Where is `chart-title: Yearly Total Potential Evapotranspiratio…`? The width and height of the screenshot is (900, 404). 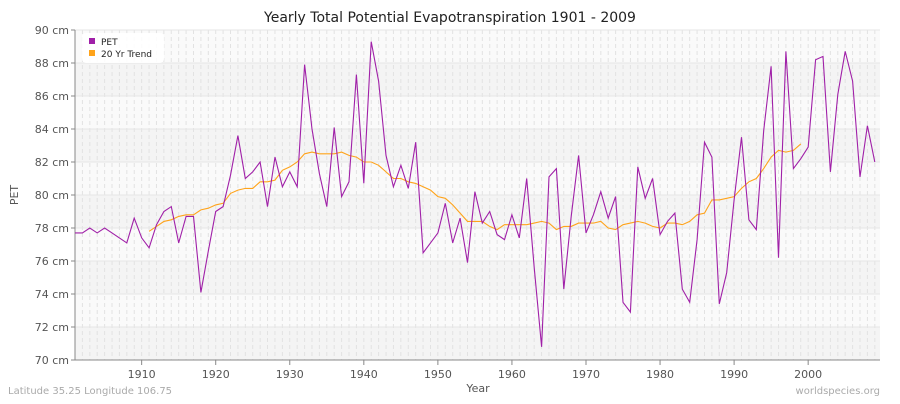
chart-title: Yearly Total Potential Evapotranspiratio… is located at coordinates (449, 18).